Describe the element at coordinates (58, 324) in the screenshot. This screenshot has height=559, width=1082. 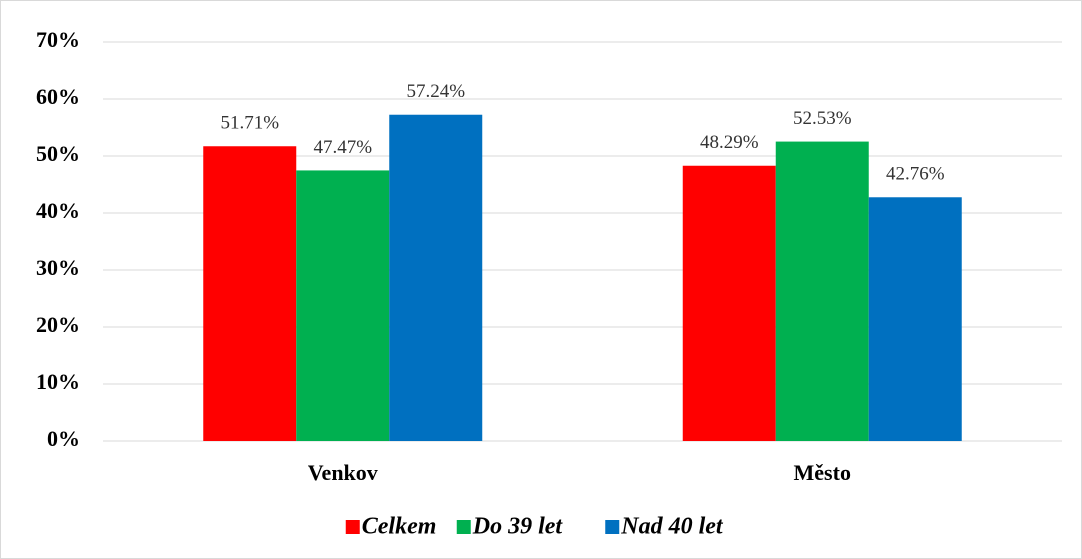
I see `y-tick-label: 20%` at that location.